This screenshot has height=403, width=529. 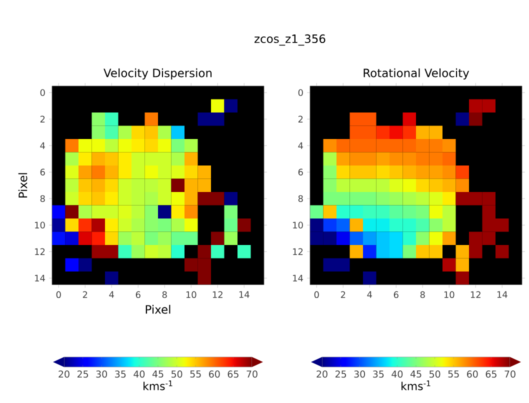 What do you see at coordinates (158, 309) in the screenshot?
I see `x-axis-title: Pixel` at bounding box center [158, 309].